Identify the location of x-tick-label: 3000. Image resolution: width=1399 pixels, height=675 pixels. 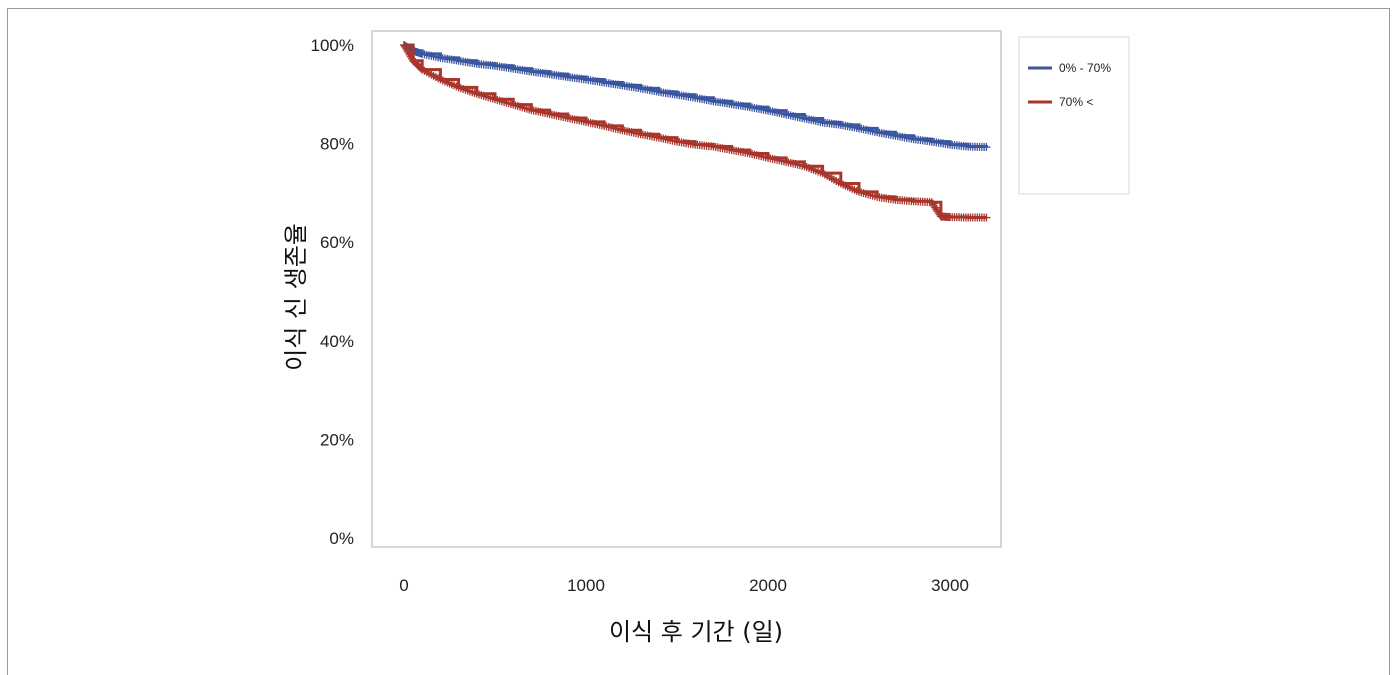
(950, 585).